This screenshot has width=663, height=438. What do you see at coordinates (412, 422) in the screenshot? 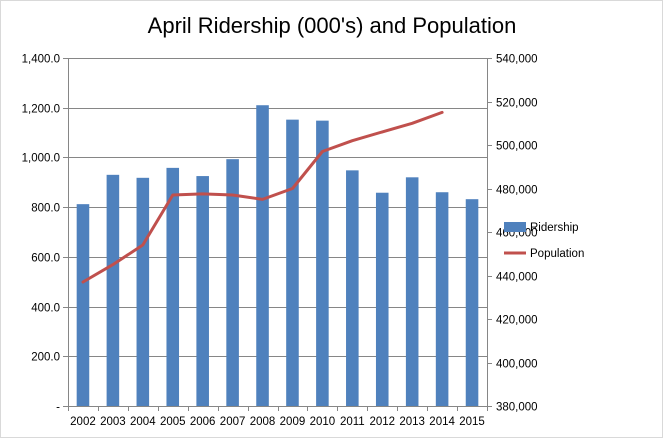
I see `x-axis-tick-label: 2013` at bounding box center [412, 422].